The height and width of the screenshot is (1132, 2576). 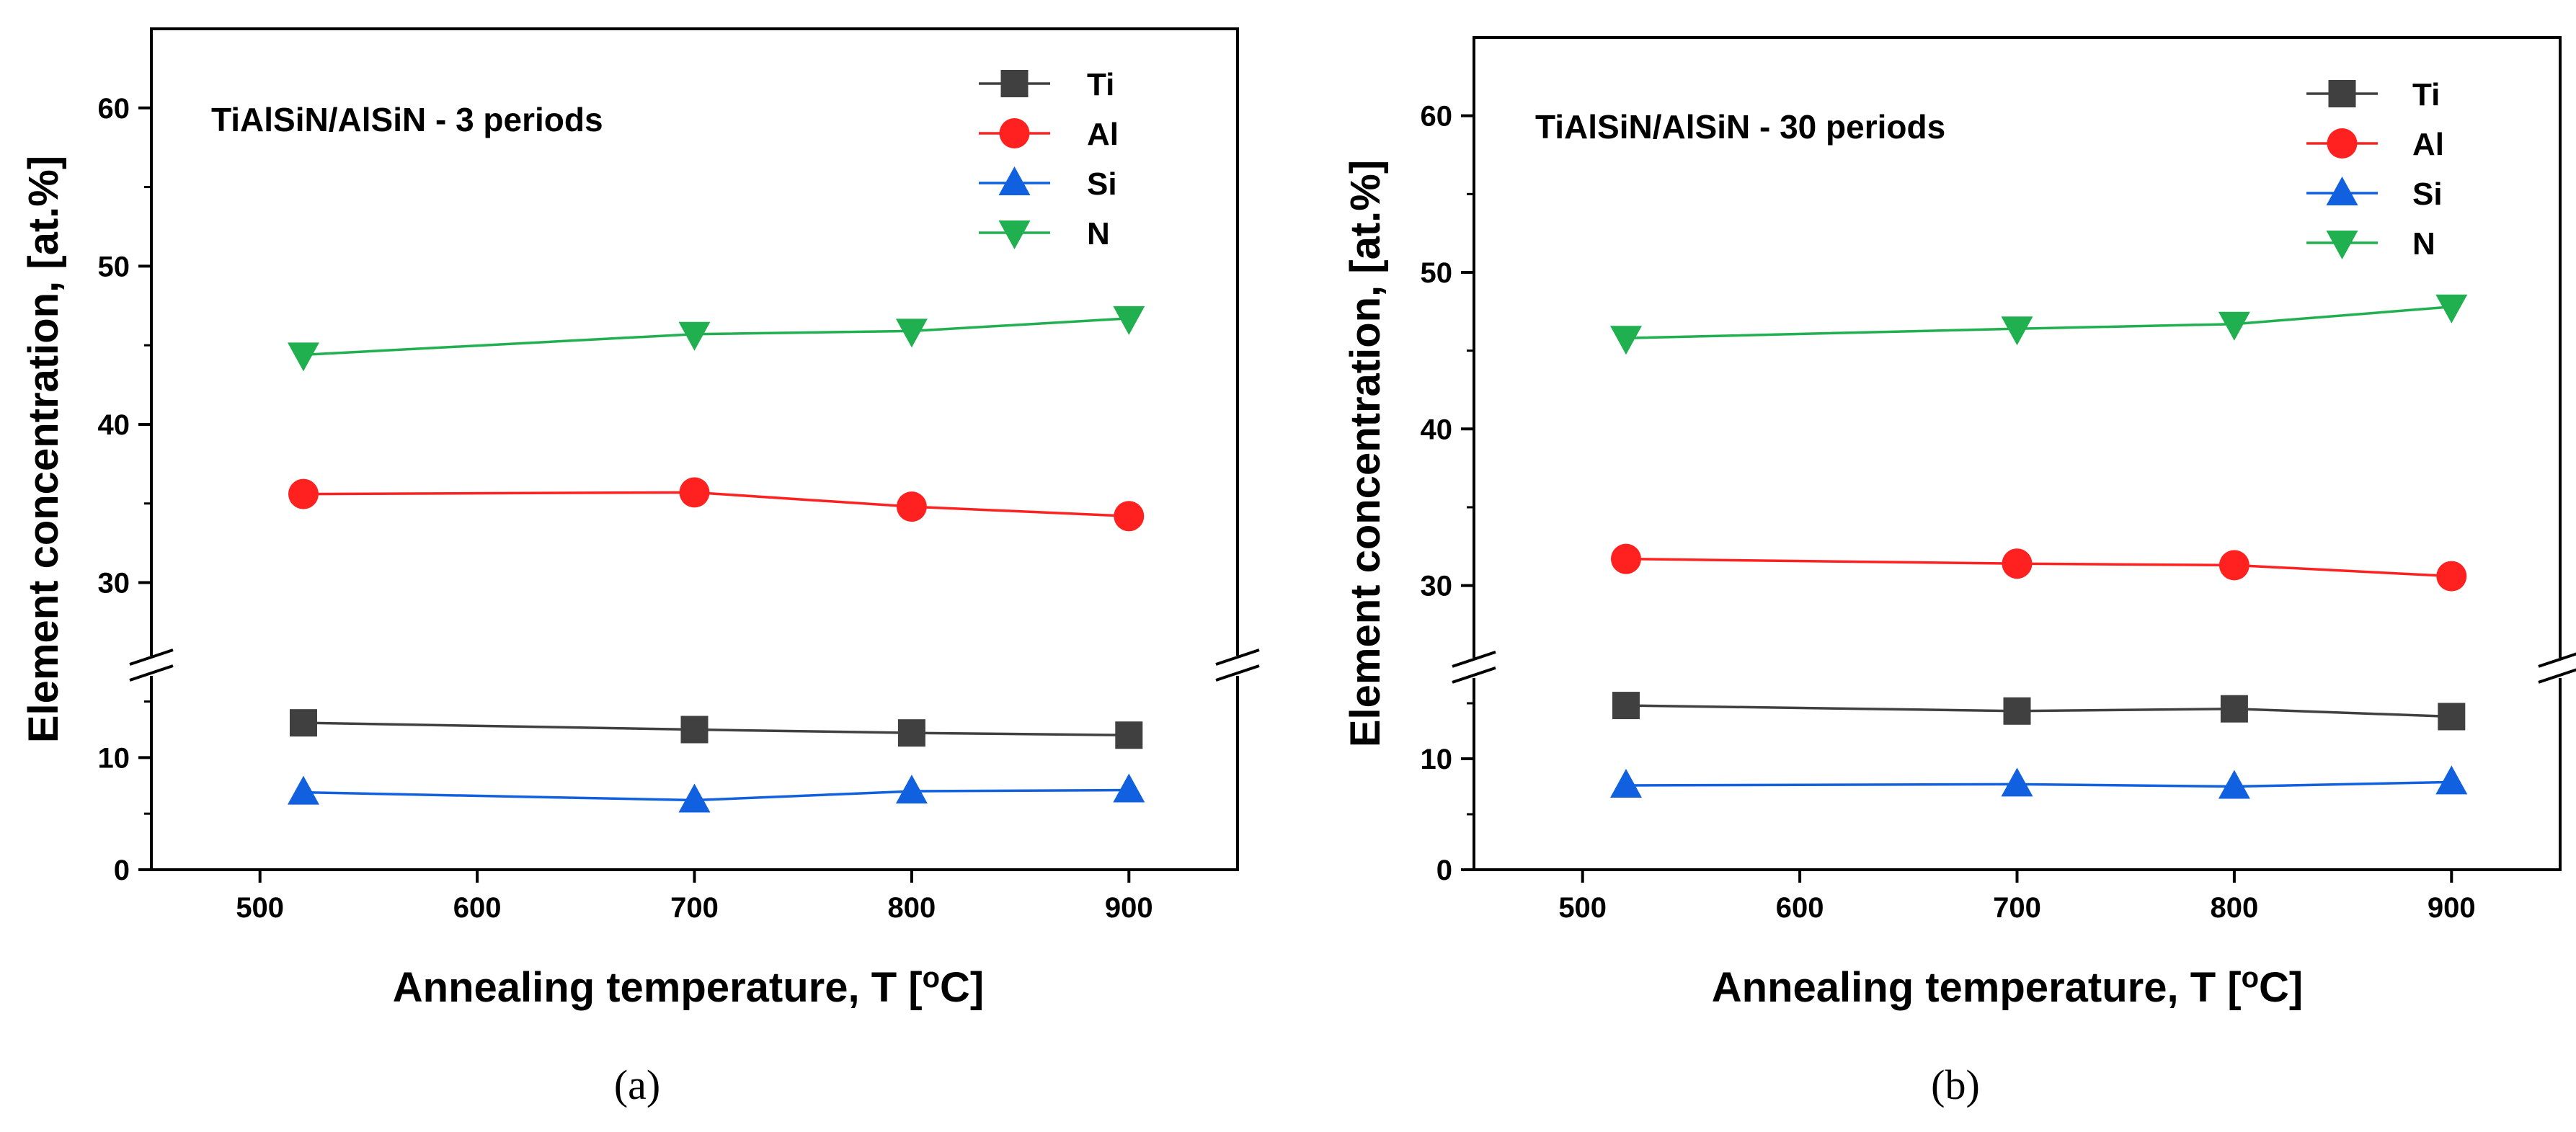 What do you see at coordinates (637, 1085) in the screenshot?
I see `panel-caption: (a)` at bounding box center [637, 1085].